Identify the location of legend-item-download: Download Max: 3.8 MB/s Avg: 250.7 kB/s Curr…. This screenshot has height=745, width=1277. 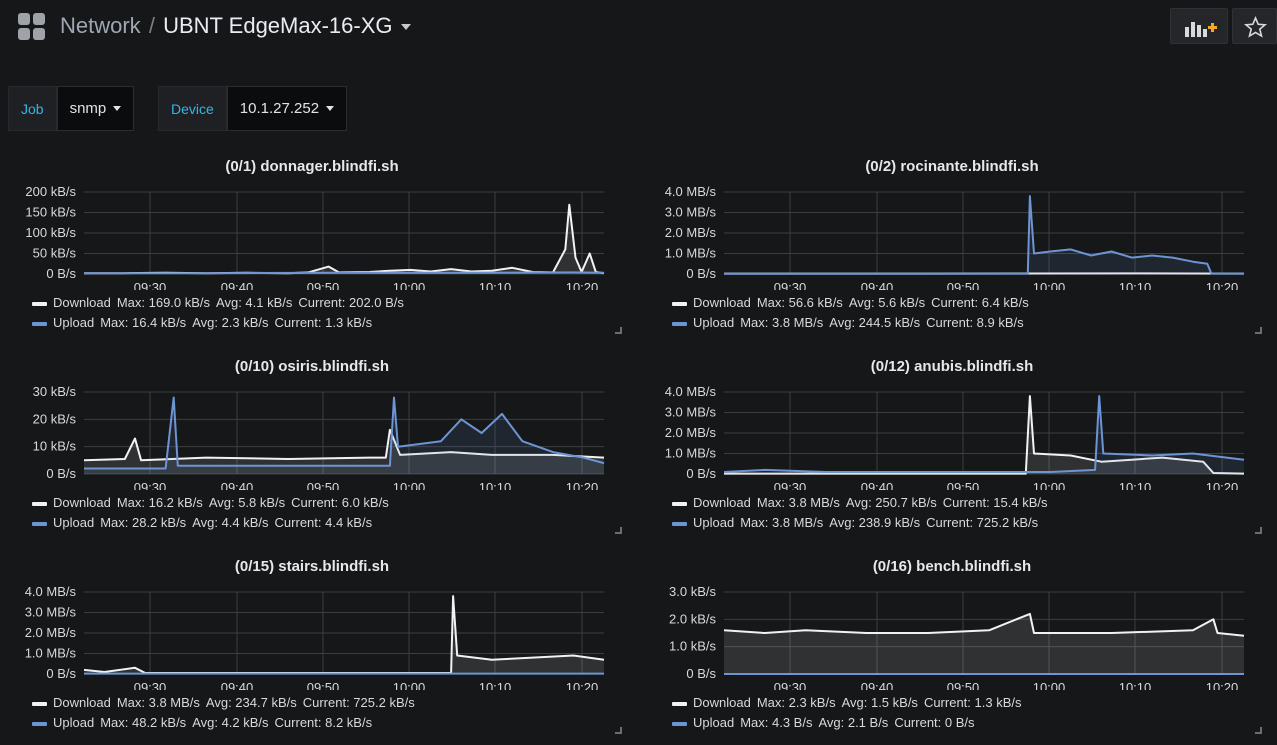
(860, 502).